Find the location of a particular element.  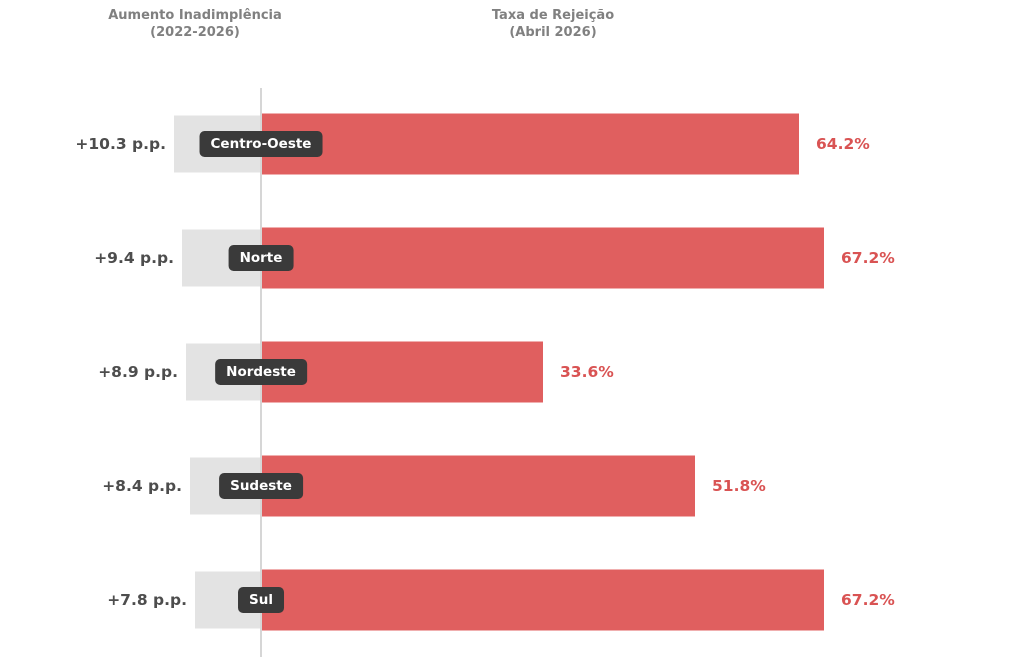

left-value-label: +8.9 p.p. is located at coordinates (138, 372).